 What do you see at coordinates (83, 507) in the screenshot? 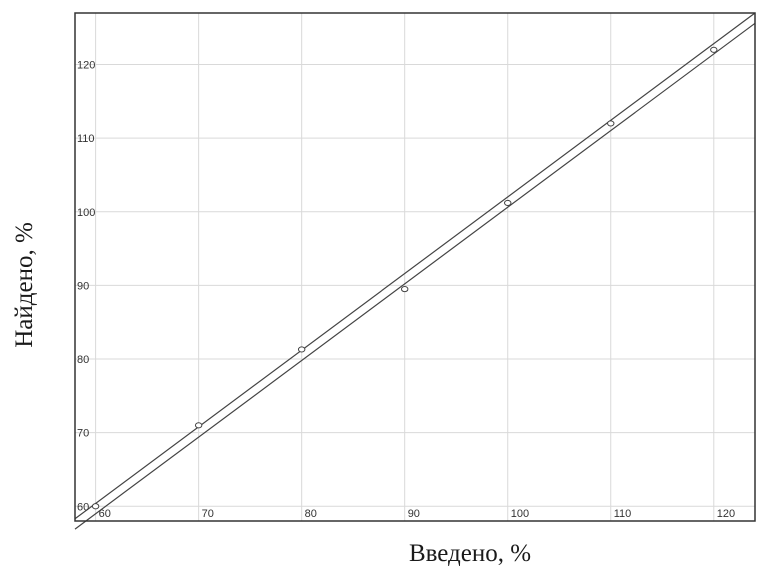
I see `y-tick-label: 60` at bounding box center [83, 507].